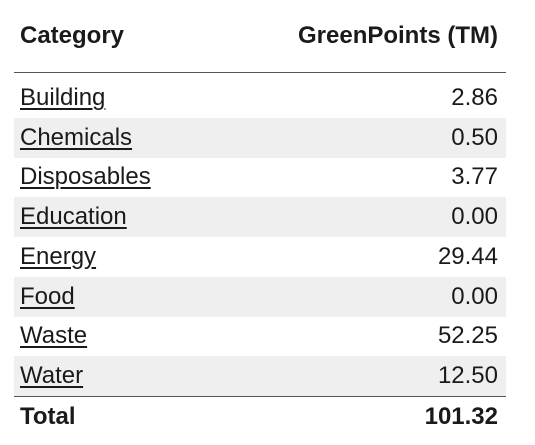 This screenshot has height=445, width=535. Describe the element at coordinates (260, 137) in the screenshot. I see `table-row: Chemicals 0.50` at that location.